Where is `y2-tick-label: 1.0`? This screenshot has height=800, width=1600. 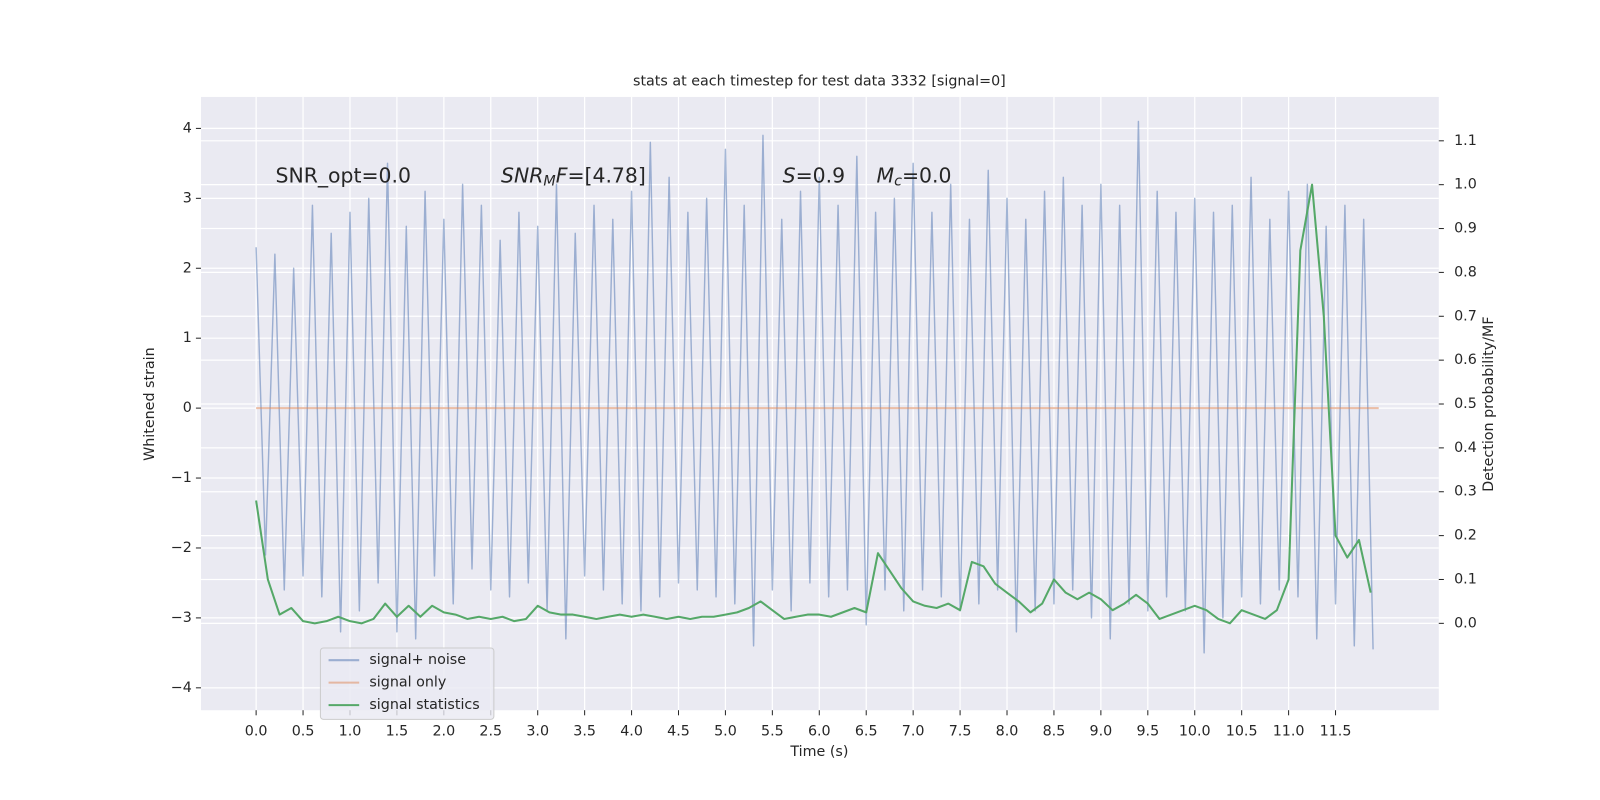
y2-tick-label: 1.0 is located at coordinates (1465, 185).